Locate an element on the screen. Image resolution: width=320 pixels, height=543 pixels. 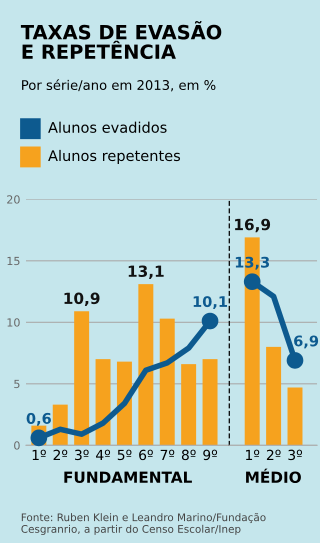
data-label: 16,9 is located at coordinates (252, 225).